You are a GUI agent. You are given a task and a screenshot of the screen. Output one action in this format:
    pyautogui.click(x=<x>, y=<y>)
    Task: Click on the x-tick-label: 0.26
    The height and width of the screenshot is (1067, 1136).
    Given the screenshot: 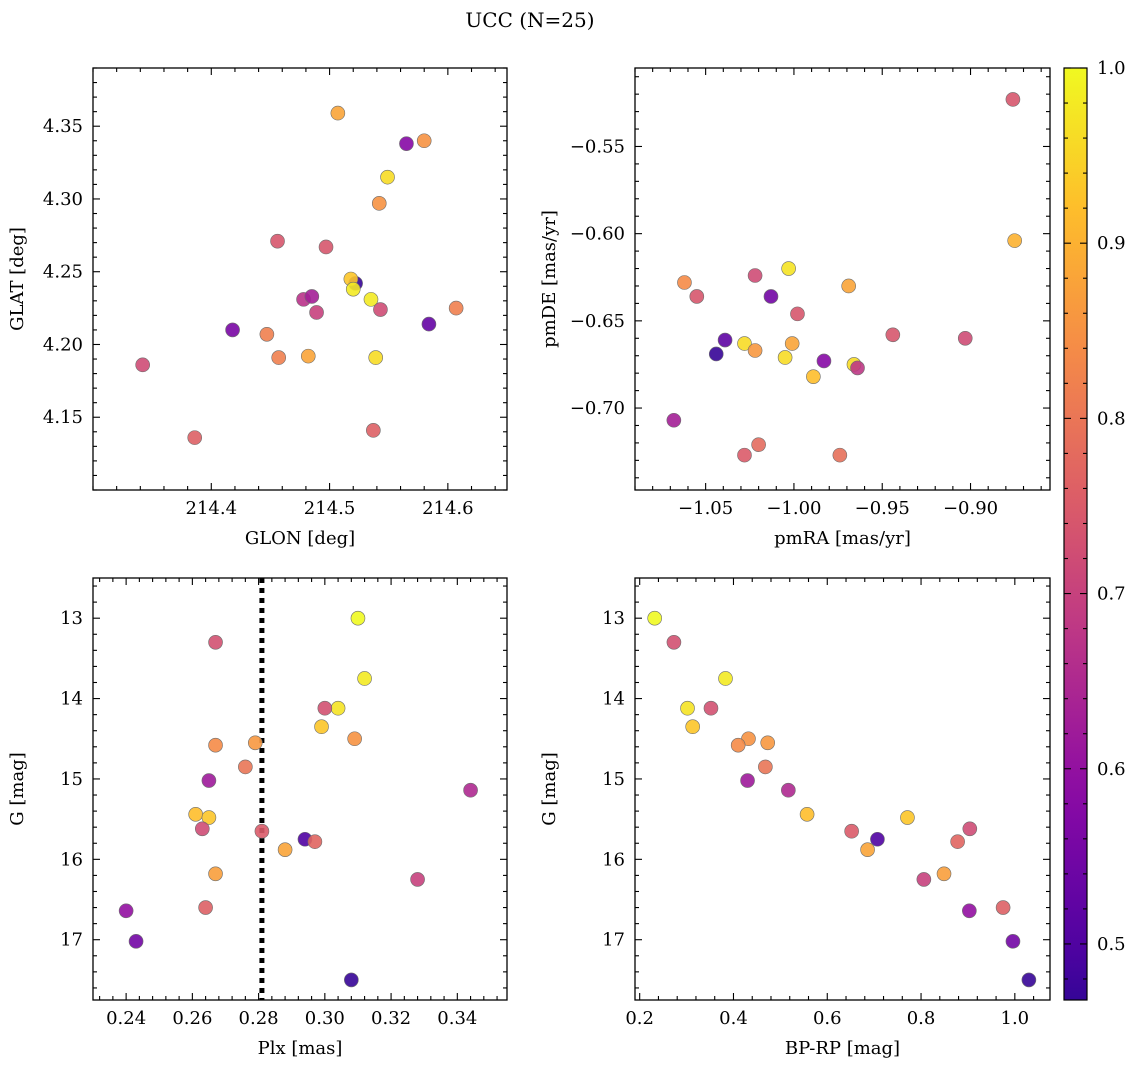 What is the action you would take?
    pyautogui.click(x=192, y=1018)
    